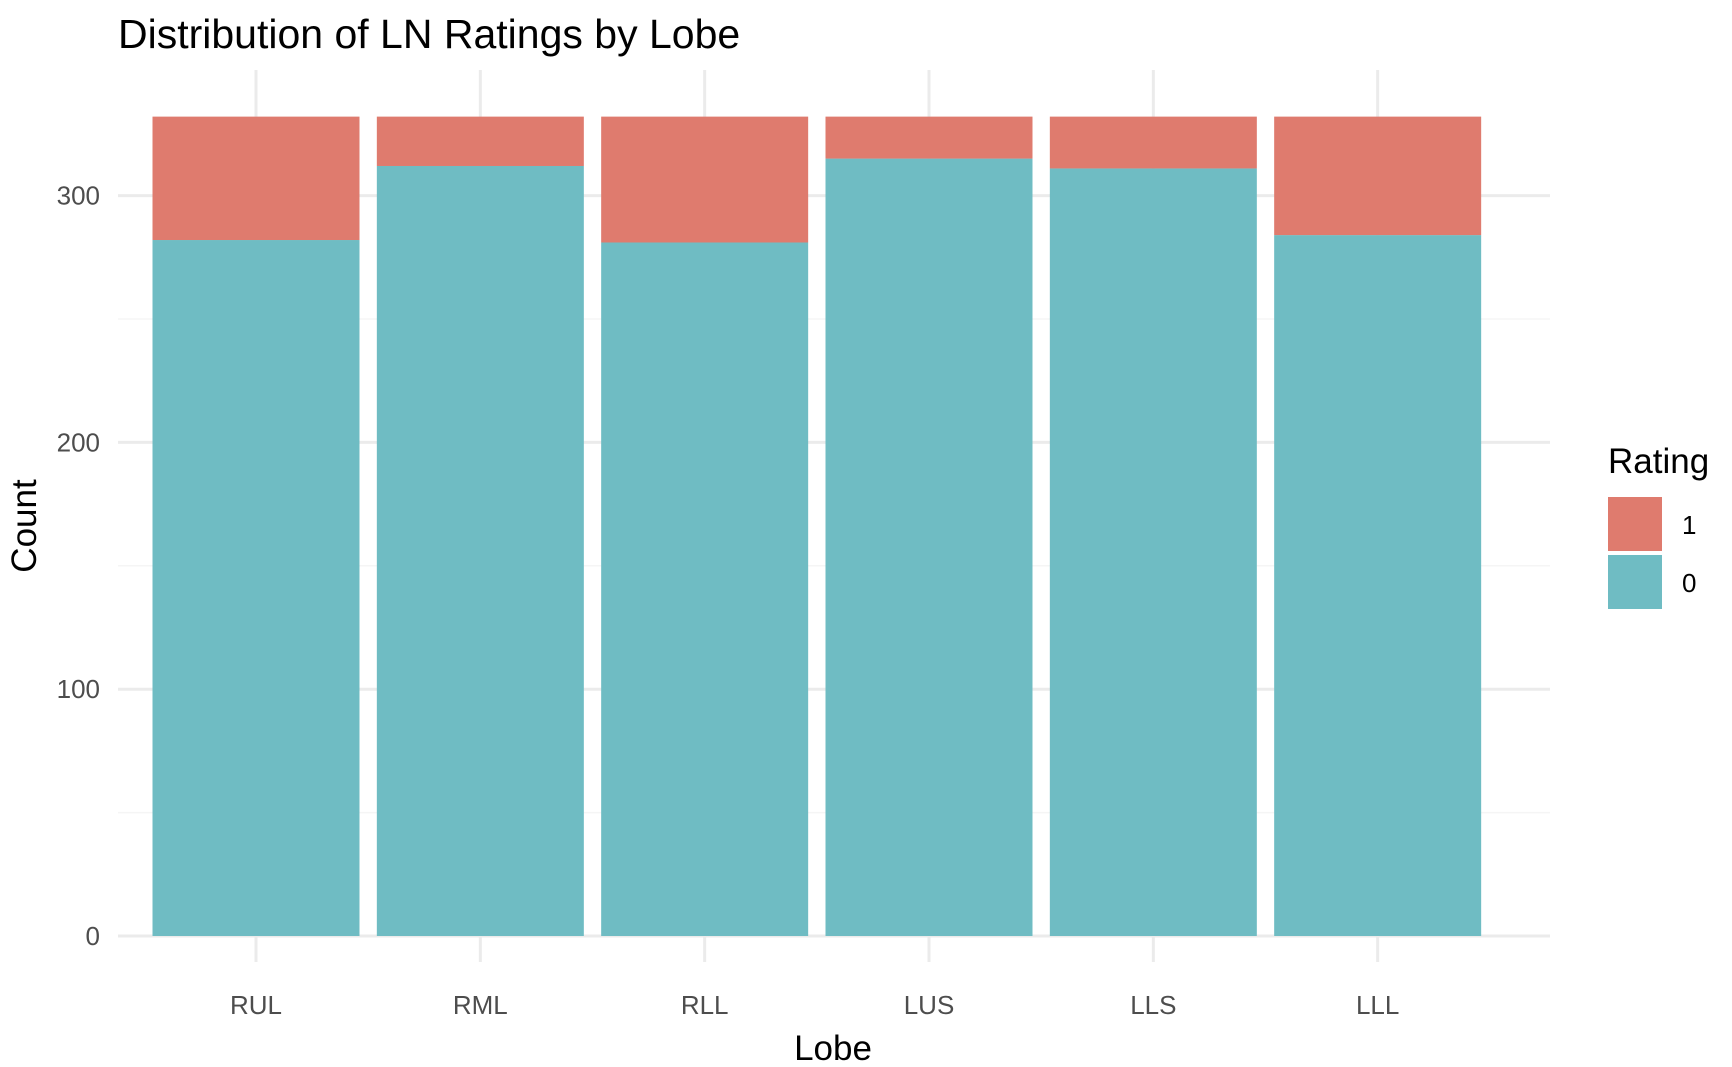 The image size is (1732, 1067). I want to click on x-tick-label: RML, so click(480, 1005).